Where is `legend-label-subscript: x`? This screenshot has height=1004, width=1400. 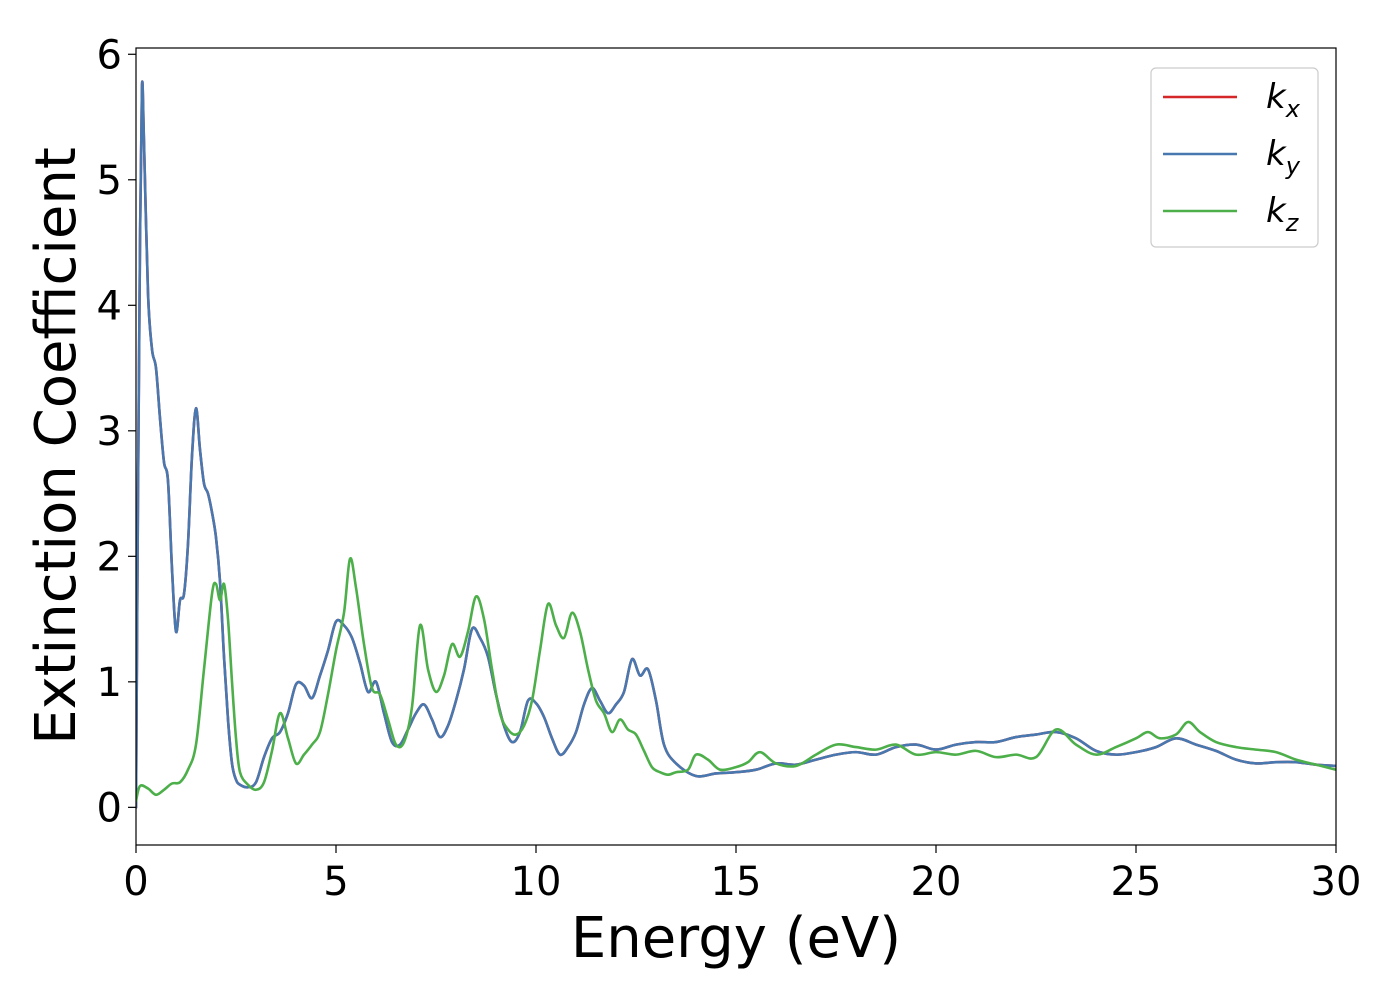
legend-label-subscript: x is located at coordinates (1293, 109).